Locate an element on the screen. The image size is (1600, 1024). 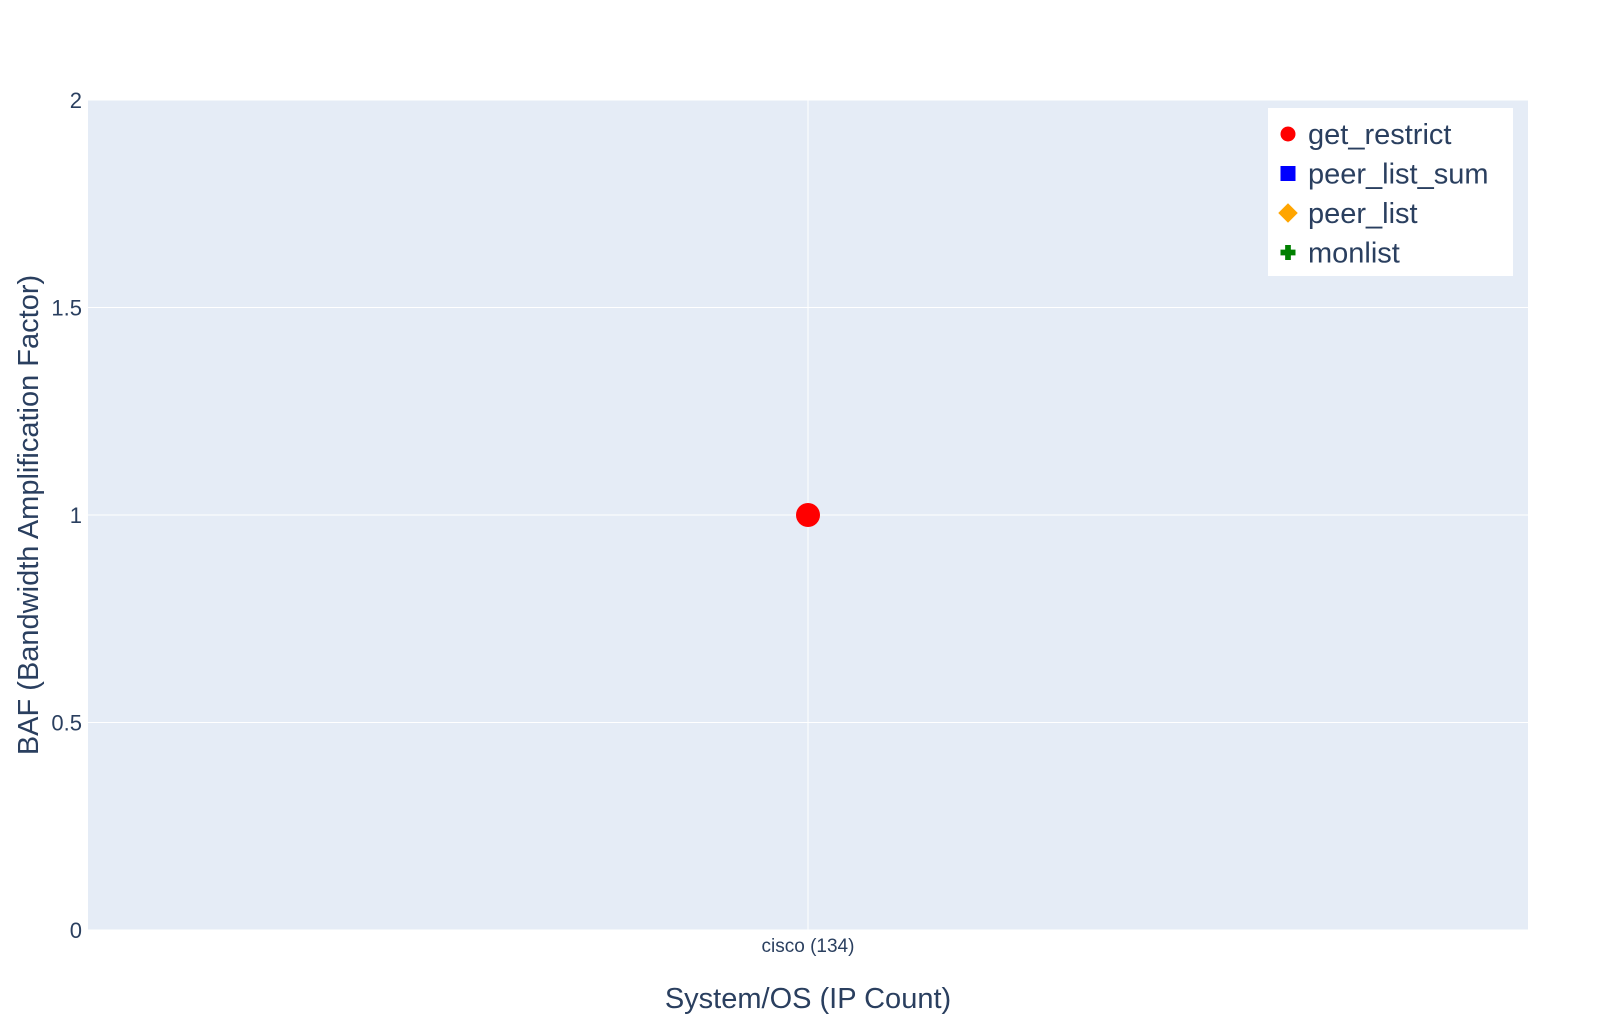
legend-label: peer_list is located at coordinates (1363, 214).